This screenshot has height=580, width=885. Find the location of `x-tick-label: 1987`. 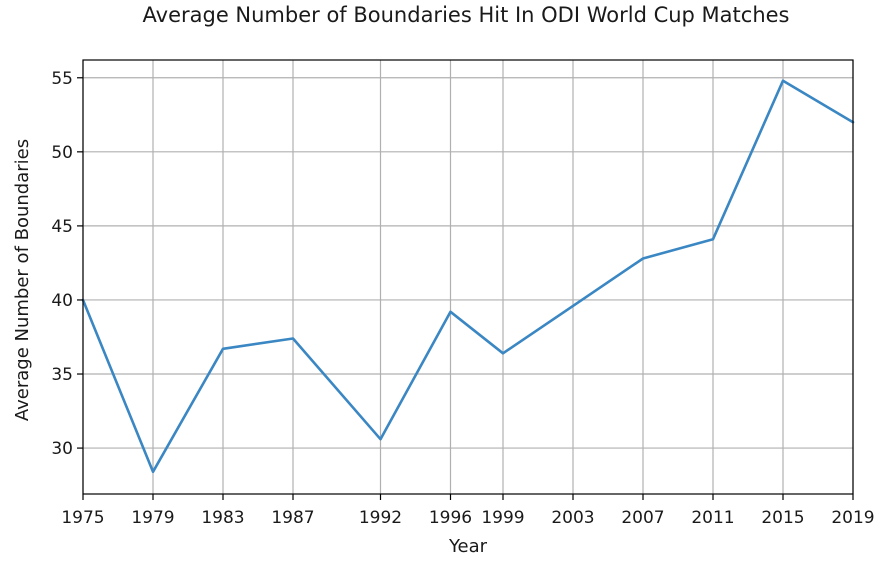

x-tick-label: 1987 is located at coordinates (292, 518).